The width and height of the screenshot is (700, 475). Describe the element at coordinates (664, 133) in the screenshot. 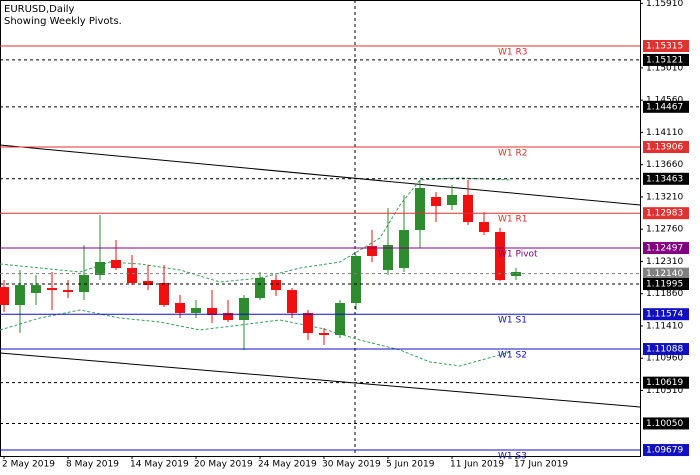

I see `y-tick-label: 1.14110` at that location.